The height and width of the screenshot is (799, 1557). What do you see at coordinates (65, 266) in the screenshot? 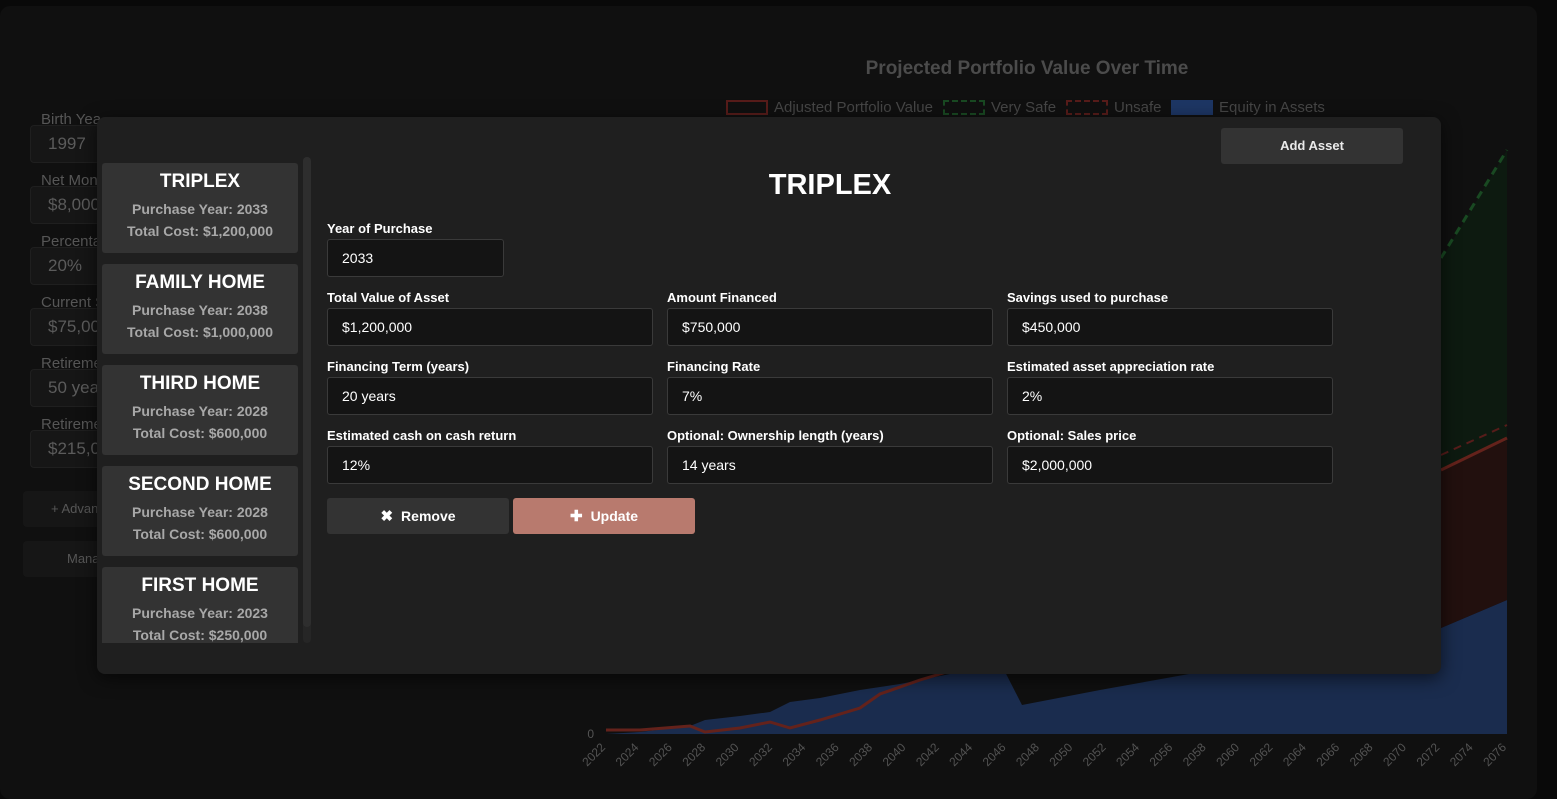
I see `percentage-input: 20%` at bounding box center [65, 266].